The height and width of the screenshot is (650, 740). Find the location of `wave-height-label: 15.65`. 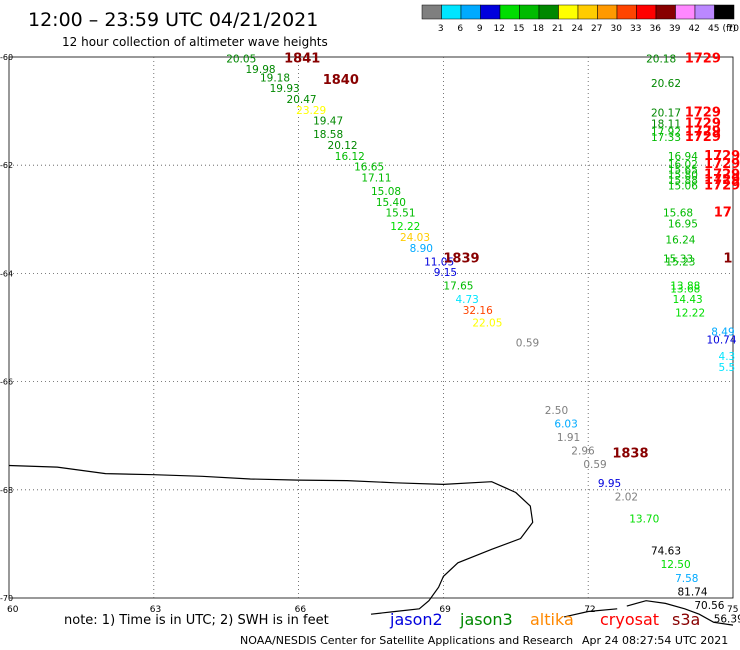

wave-height-label: 15.65 is located at coordinates (683, 170).